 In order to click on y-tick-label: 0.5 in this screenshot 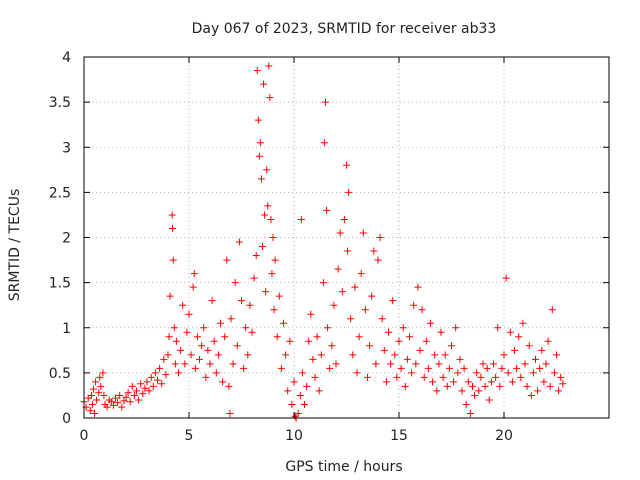, I will do `click(60, 374)`.